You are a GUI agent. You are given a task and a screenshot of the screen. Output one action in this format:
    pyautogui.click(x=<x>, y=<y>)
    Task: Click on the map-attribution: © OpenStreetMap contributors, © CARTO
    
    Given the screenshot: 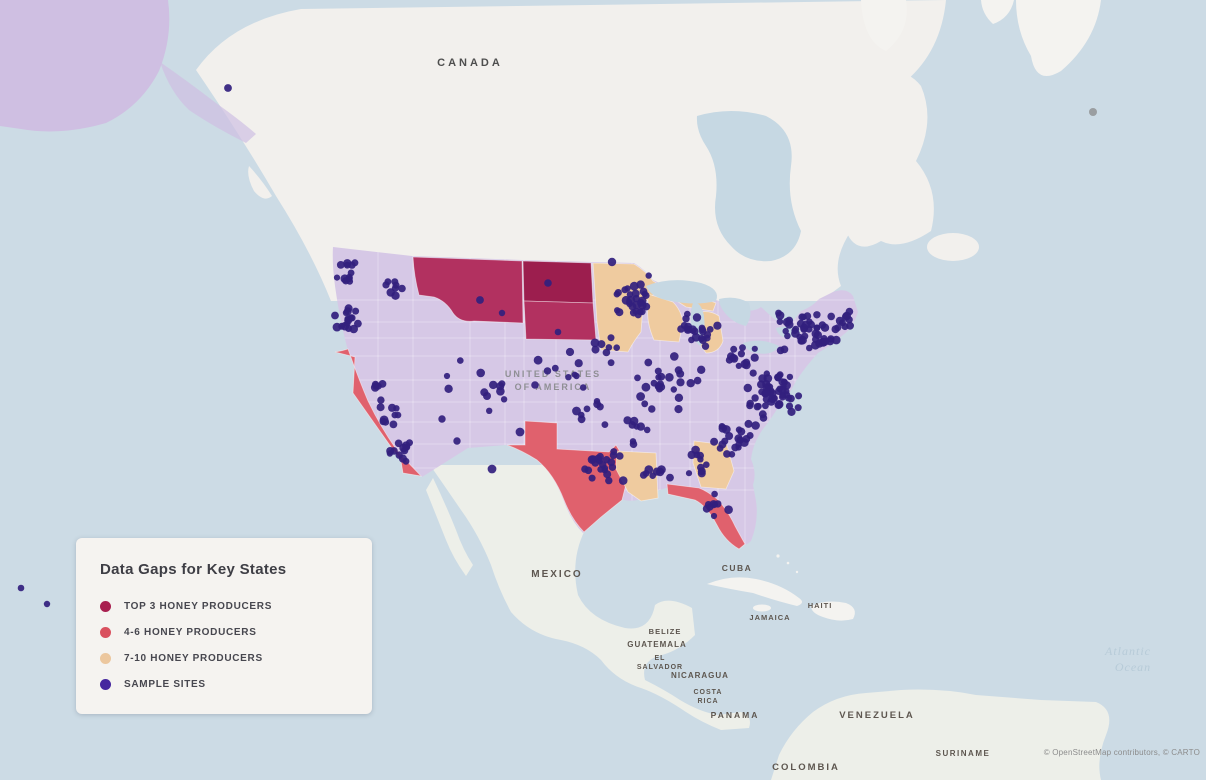 What is the action you would take?
    pyautogui.click(x=1121, y=752)
    